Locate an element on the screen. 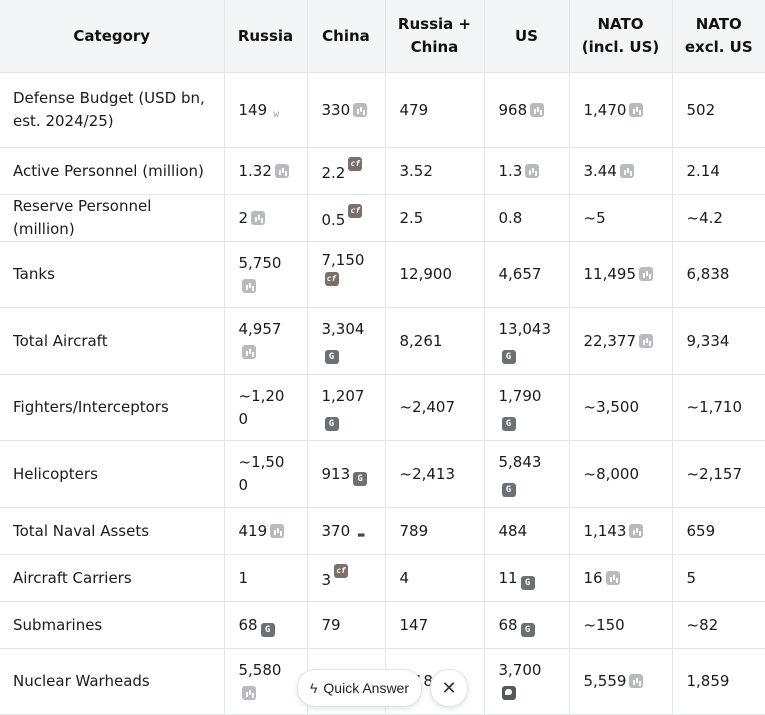 The image size is (765, 715). table-cell: 149 w is located at coordinates (266, 110).